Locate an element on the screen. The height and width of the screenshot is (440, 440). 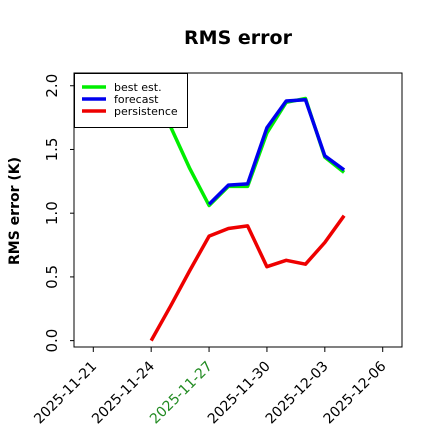
y-tick-label: 2.0 is located at coordinates (52, 86).